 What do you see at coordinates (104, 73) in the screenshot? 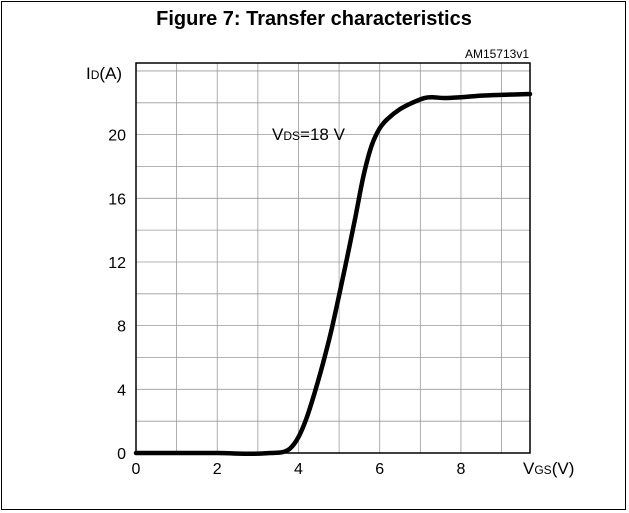
I see `y-axis-label: ID(A)` at bounding box center [104, 73].